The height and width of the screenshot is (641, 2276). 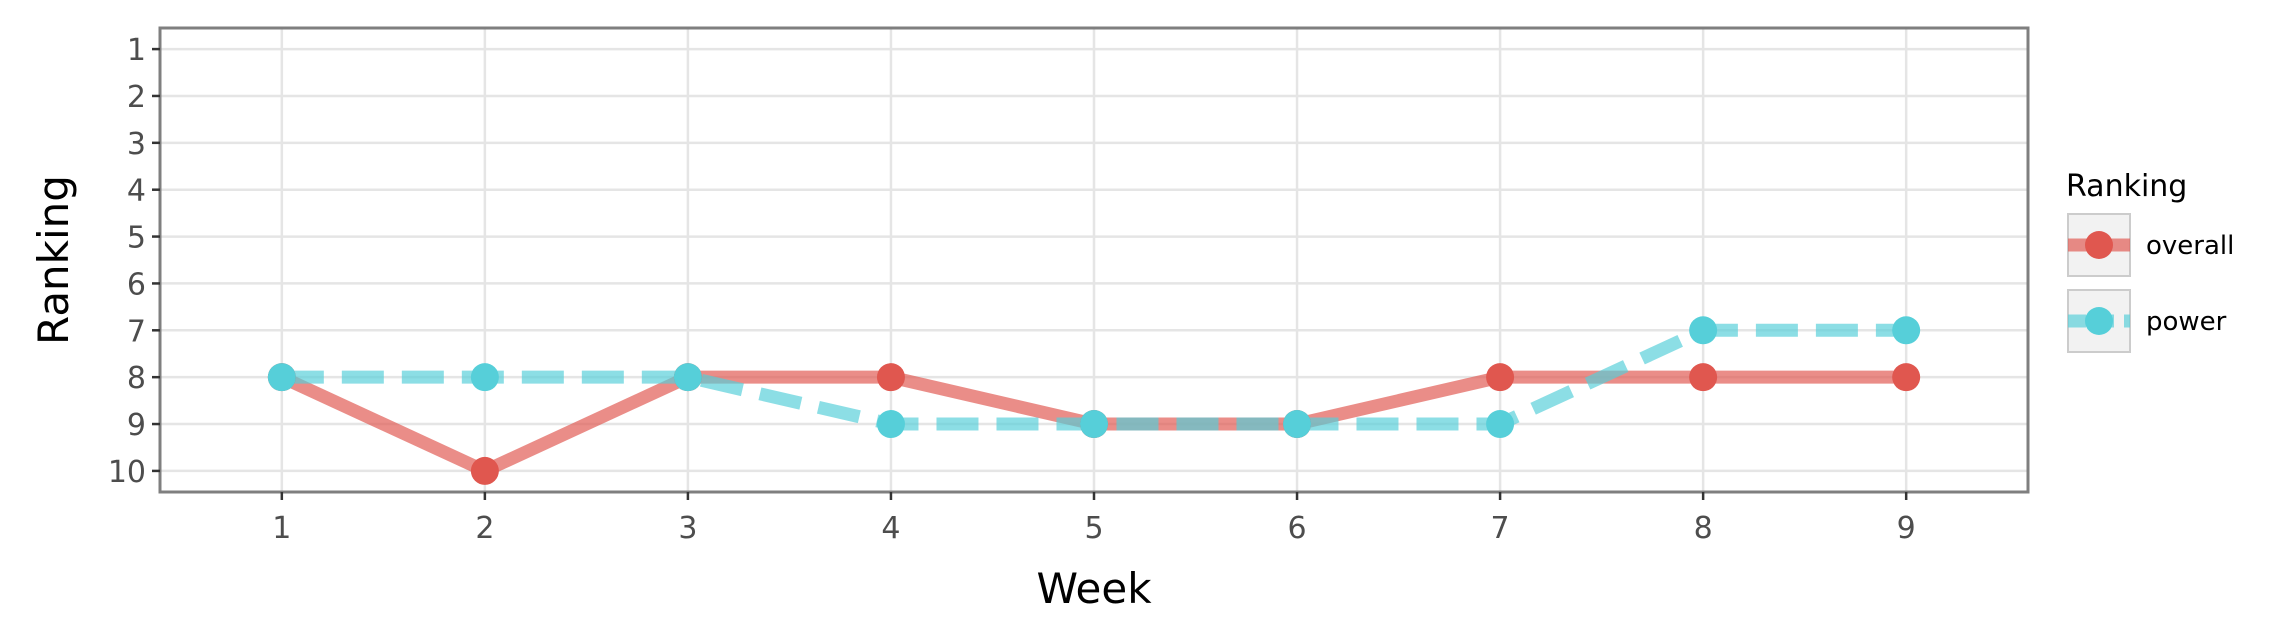 What do you see at coordinates (136, 284) in the screenshot?
I see `y-tick-label: 6` at bounding box center [136, 284].